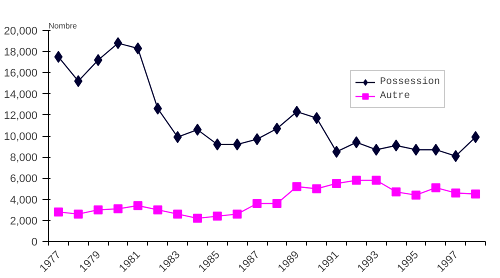 This screenshot has width=500, height=278. What do you see at coordinates (21, 94) in the screenshot?
I see `y-tick-label: 14,000` at bounding box center [21, 94].